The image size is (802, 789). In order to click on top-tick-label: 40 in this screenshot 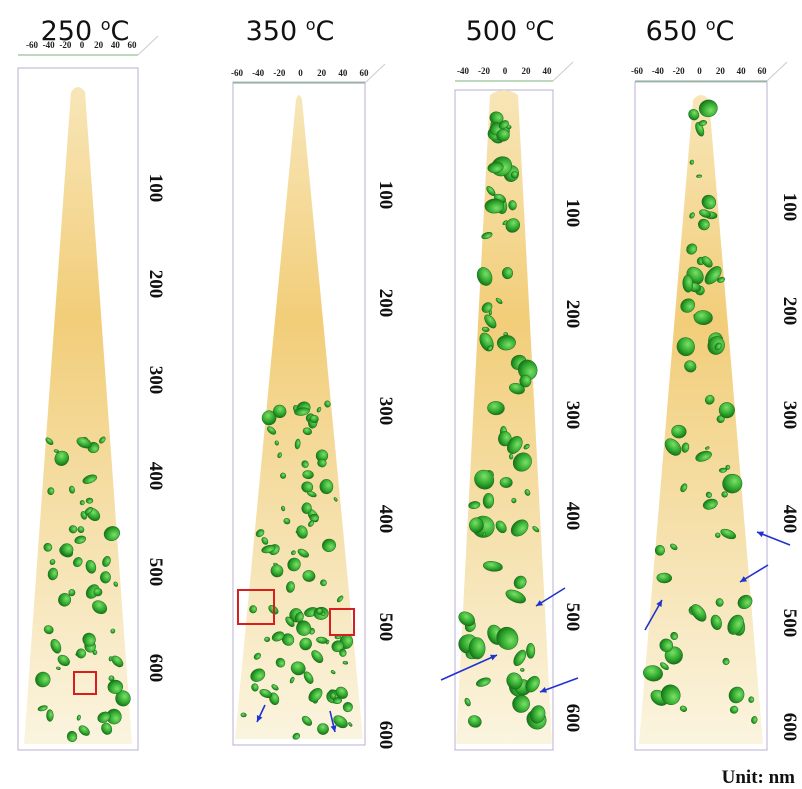, I will do `click(116, 45)`.